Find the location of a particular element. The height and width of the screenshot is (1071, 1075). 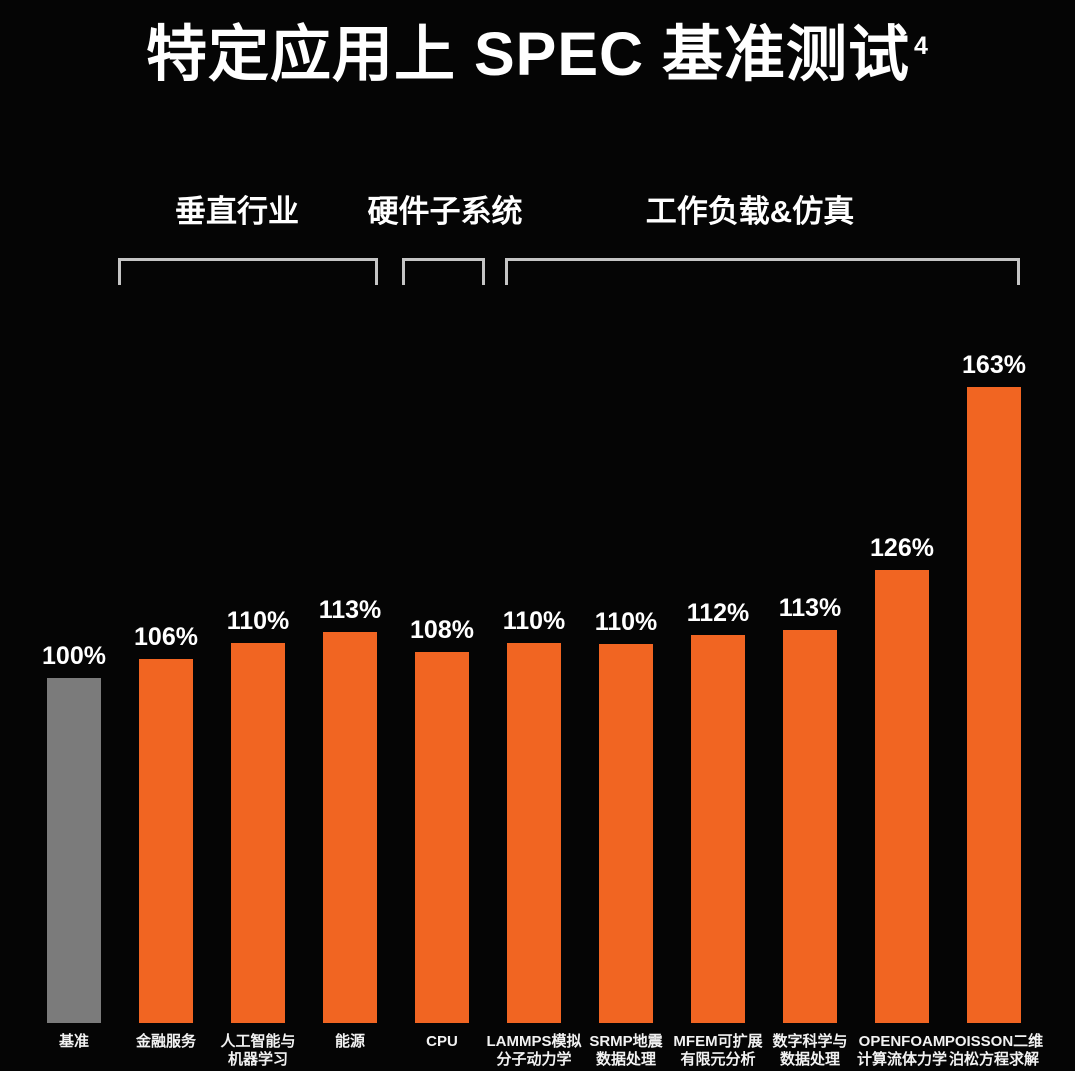

group-label-vertical-industries: 垂直行业 is located at coordinates (237, 211).